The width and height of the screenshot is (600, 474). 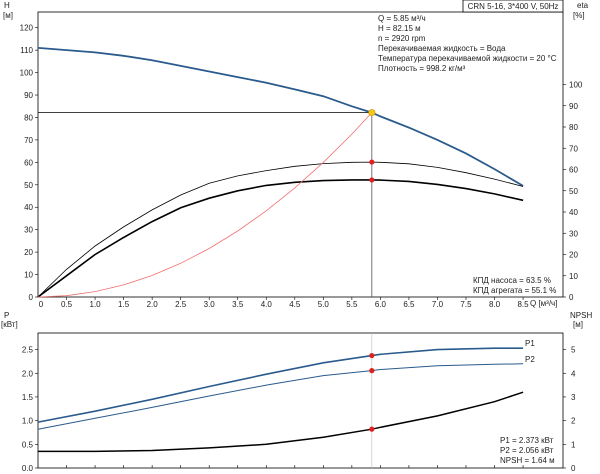 What do you see at coordinates (67, 304) in the screenshot?
I see `x-tick-label: 0.5` at bounding box center [67, 304].